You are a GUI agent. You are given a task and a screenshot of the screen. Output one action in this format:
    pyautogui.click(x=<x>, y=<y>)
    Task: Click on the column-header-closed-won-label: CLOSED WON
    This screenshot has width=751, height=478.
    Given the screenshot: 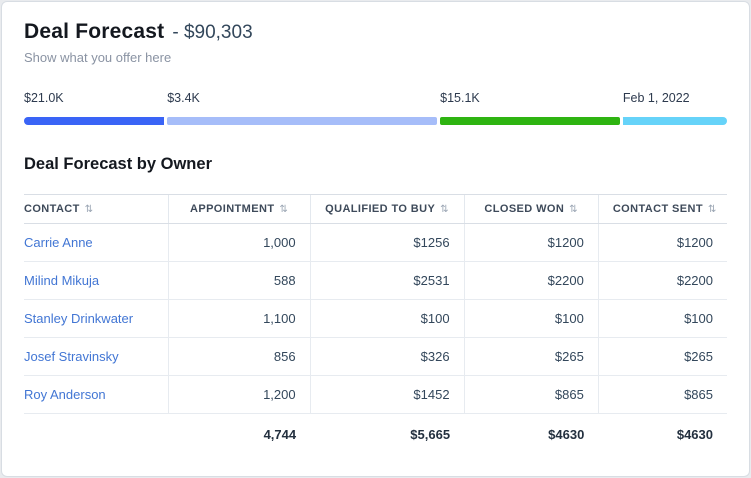 What is the action you would take?
    pyautogui.click(x=524, y=209)
    